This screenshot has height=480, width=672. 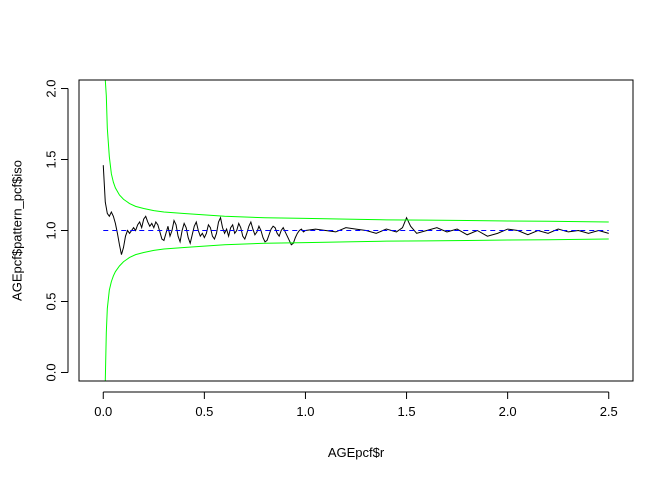 I want to click on x-tick-label: 2.0, so click(x=508, y=411).